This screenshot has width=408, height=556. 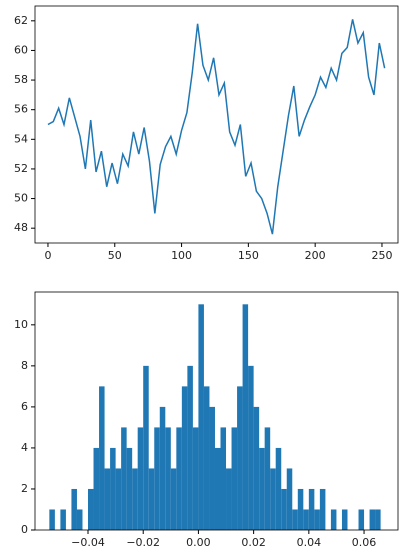 I want to click on x-tick-label: 250, so click(x=381, y=255).